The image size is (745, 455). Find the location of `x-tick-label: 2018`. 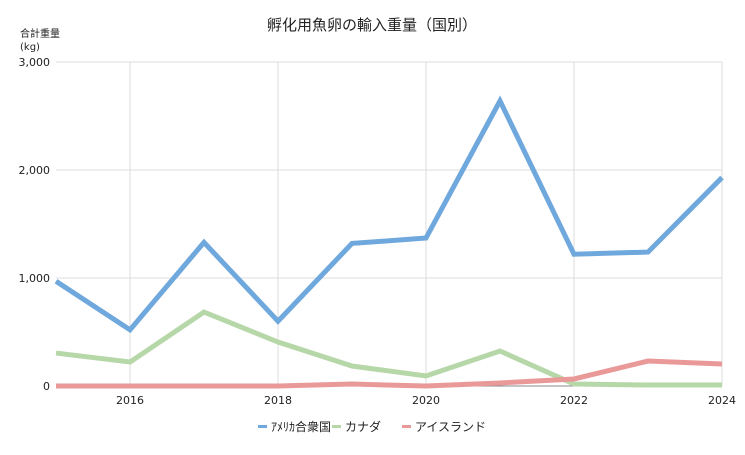

x-tick-label: 2018 is located at coordinates (278, 400).